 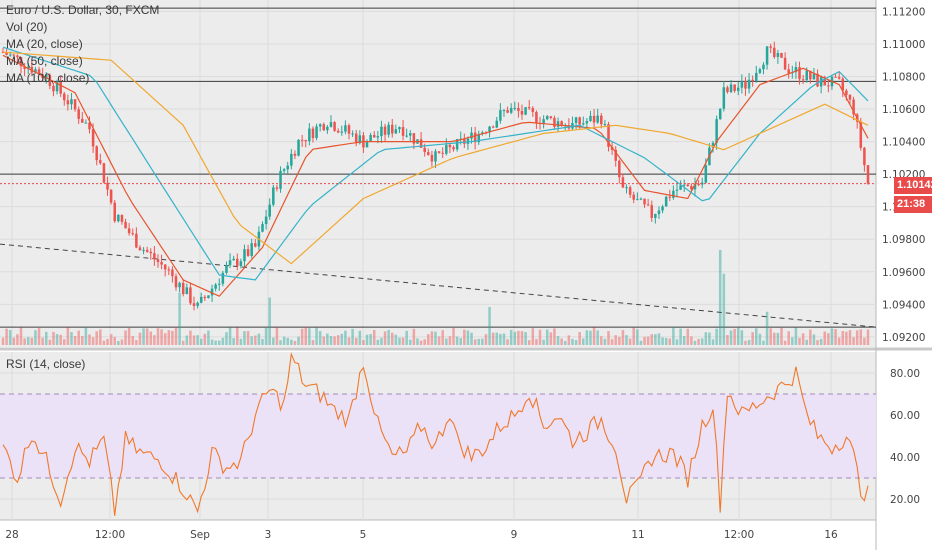 I want to click on indicator-ma50: MA (50, close), so click(x=44, y=61).